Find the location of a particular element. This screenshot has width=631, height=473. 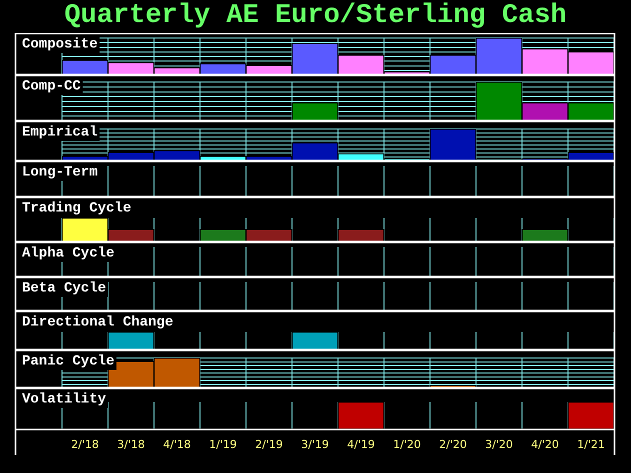

y-axis-title: Volatility is located at coordinates (64, 400).